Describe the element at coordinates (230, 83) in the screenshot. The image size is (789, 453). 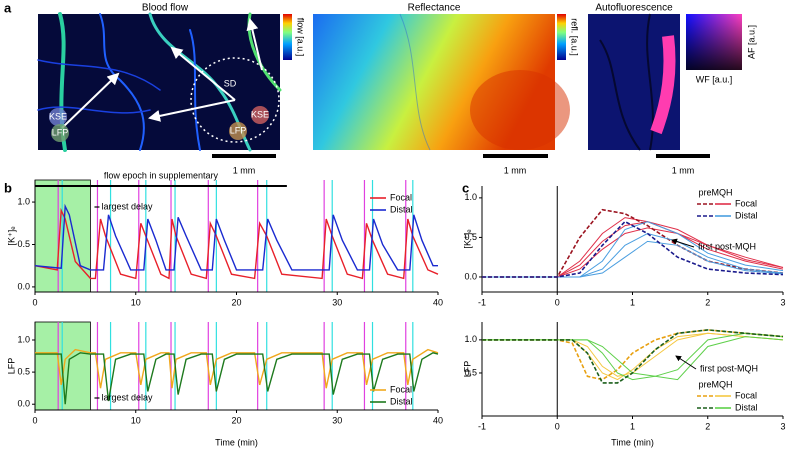
I see `sd-label: SD` at that location.